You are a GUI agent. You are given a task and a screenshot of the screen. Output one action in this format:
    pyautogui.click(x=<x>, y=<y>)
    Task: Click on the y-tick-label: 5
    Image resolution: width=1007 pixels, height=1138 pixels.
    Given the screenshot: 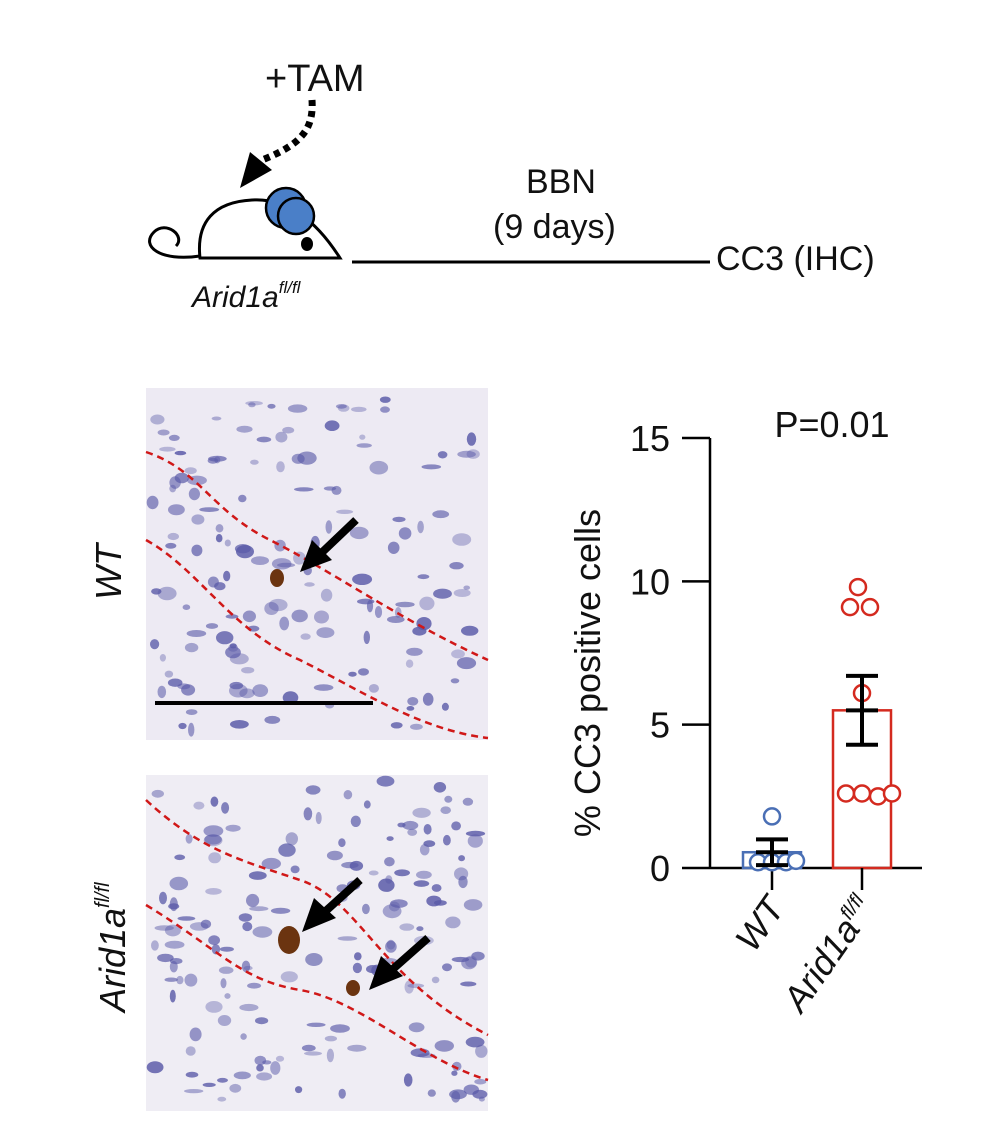 What is the action you would take?
    pyautogui.click(x=660, y=725)
    